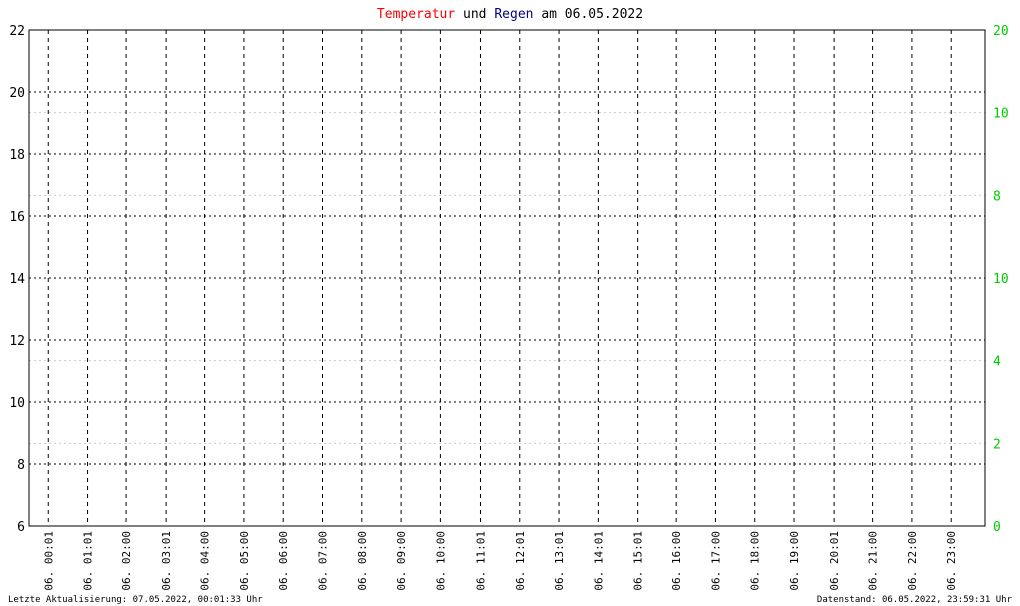 Image resolution: width=1020 pixels, height=606 pixels. Describe the element at coordinates (592, 14) in the screenshot. I see `title-part: am 06.05.2022` at that location.